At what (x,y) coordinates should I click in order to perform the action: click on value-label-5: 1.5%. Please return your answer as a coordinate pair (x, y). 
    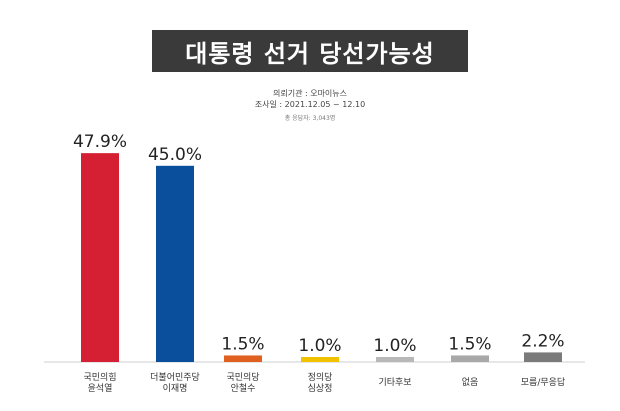
    Looking at the image, I should click on (469, 344).